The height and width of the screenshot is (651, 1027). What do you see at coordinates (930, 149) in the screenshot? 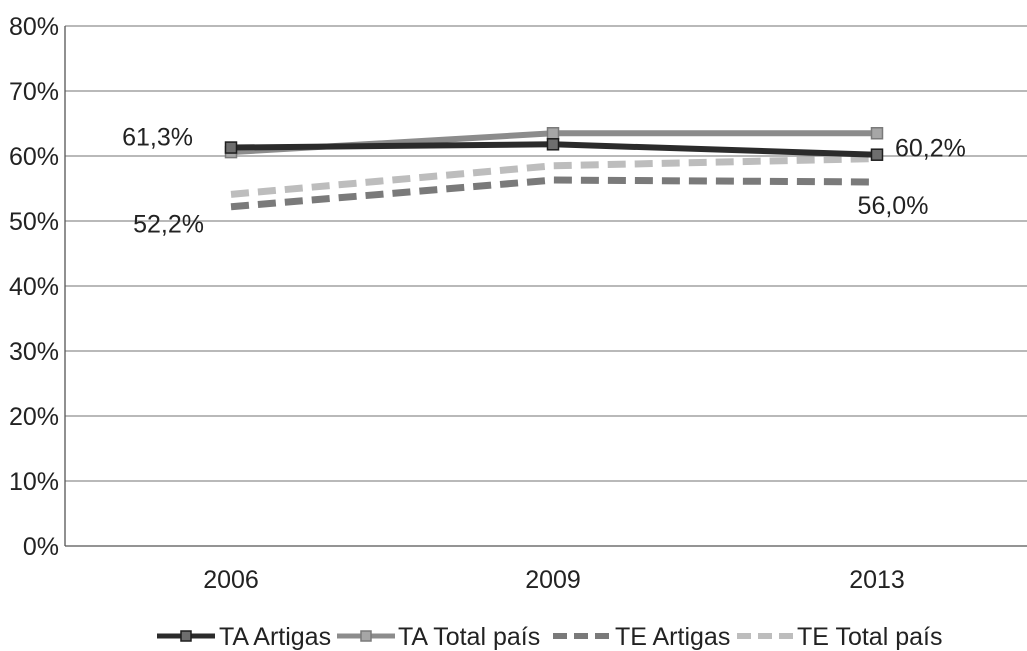
I see `data-label: 60,2%` at bounding box center [930, 149].